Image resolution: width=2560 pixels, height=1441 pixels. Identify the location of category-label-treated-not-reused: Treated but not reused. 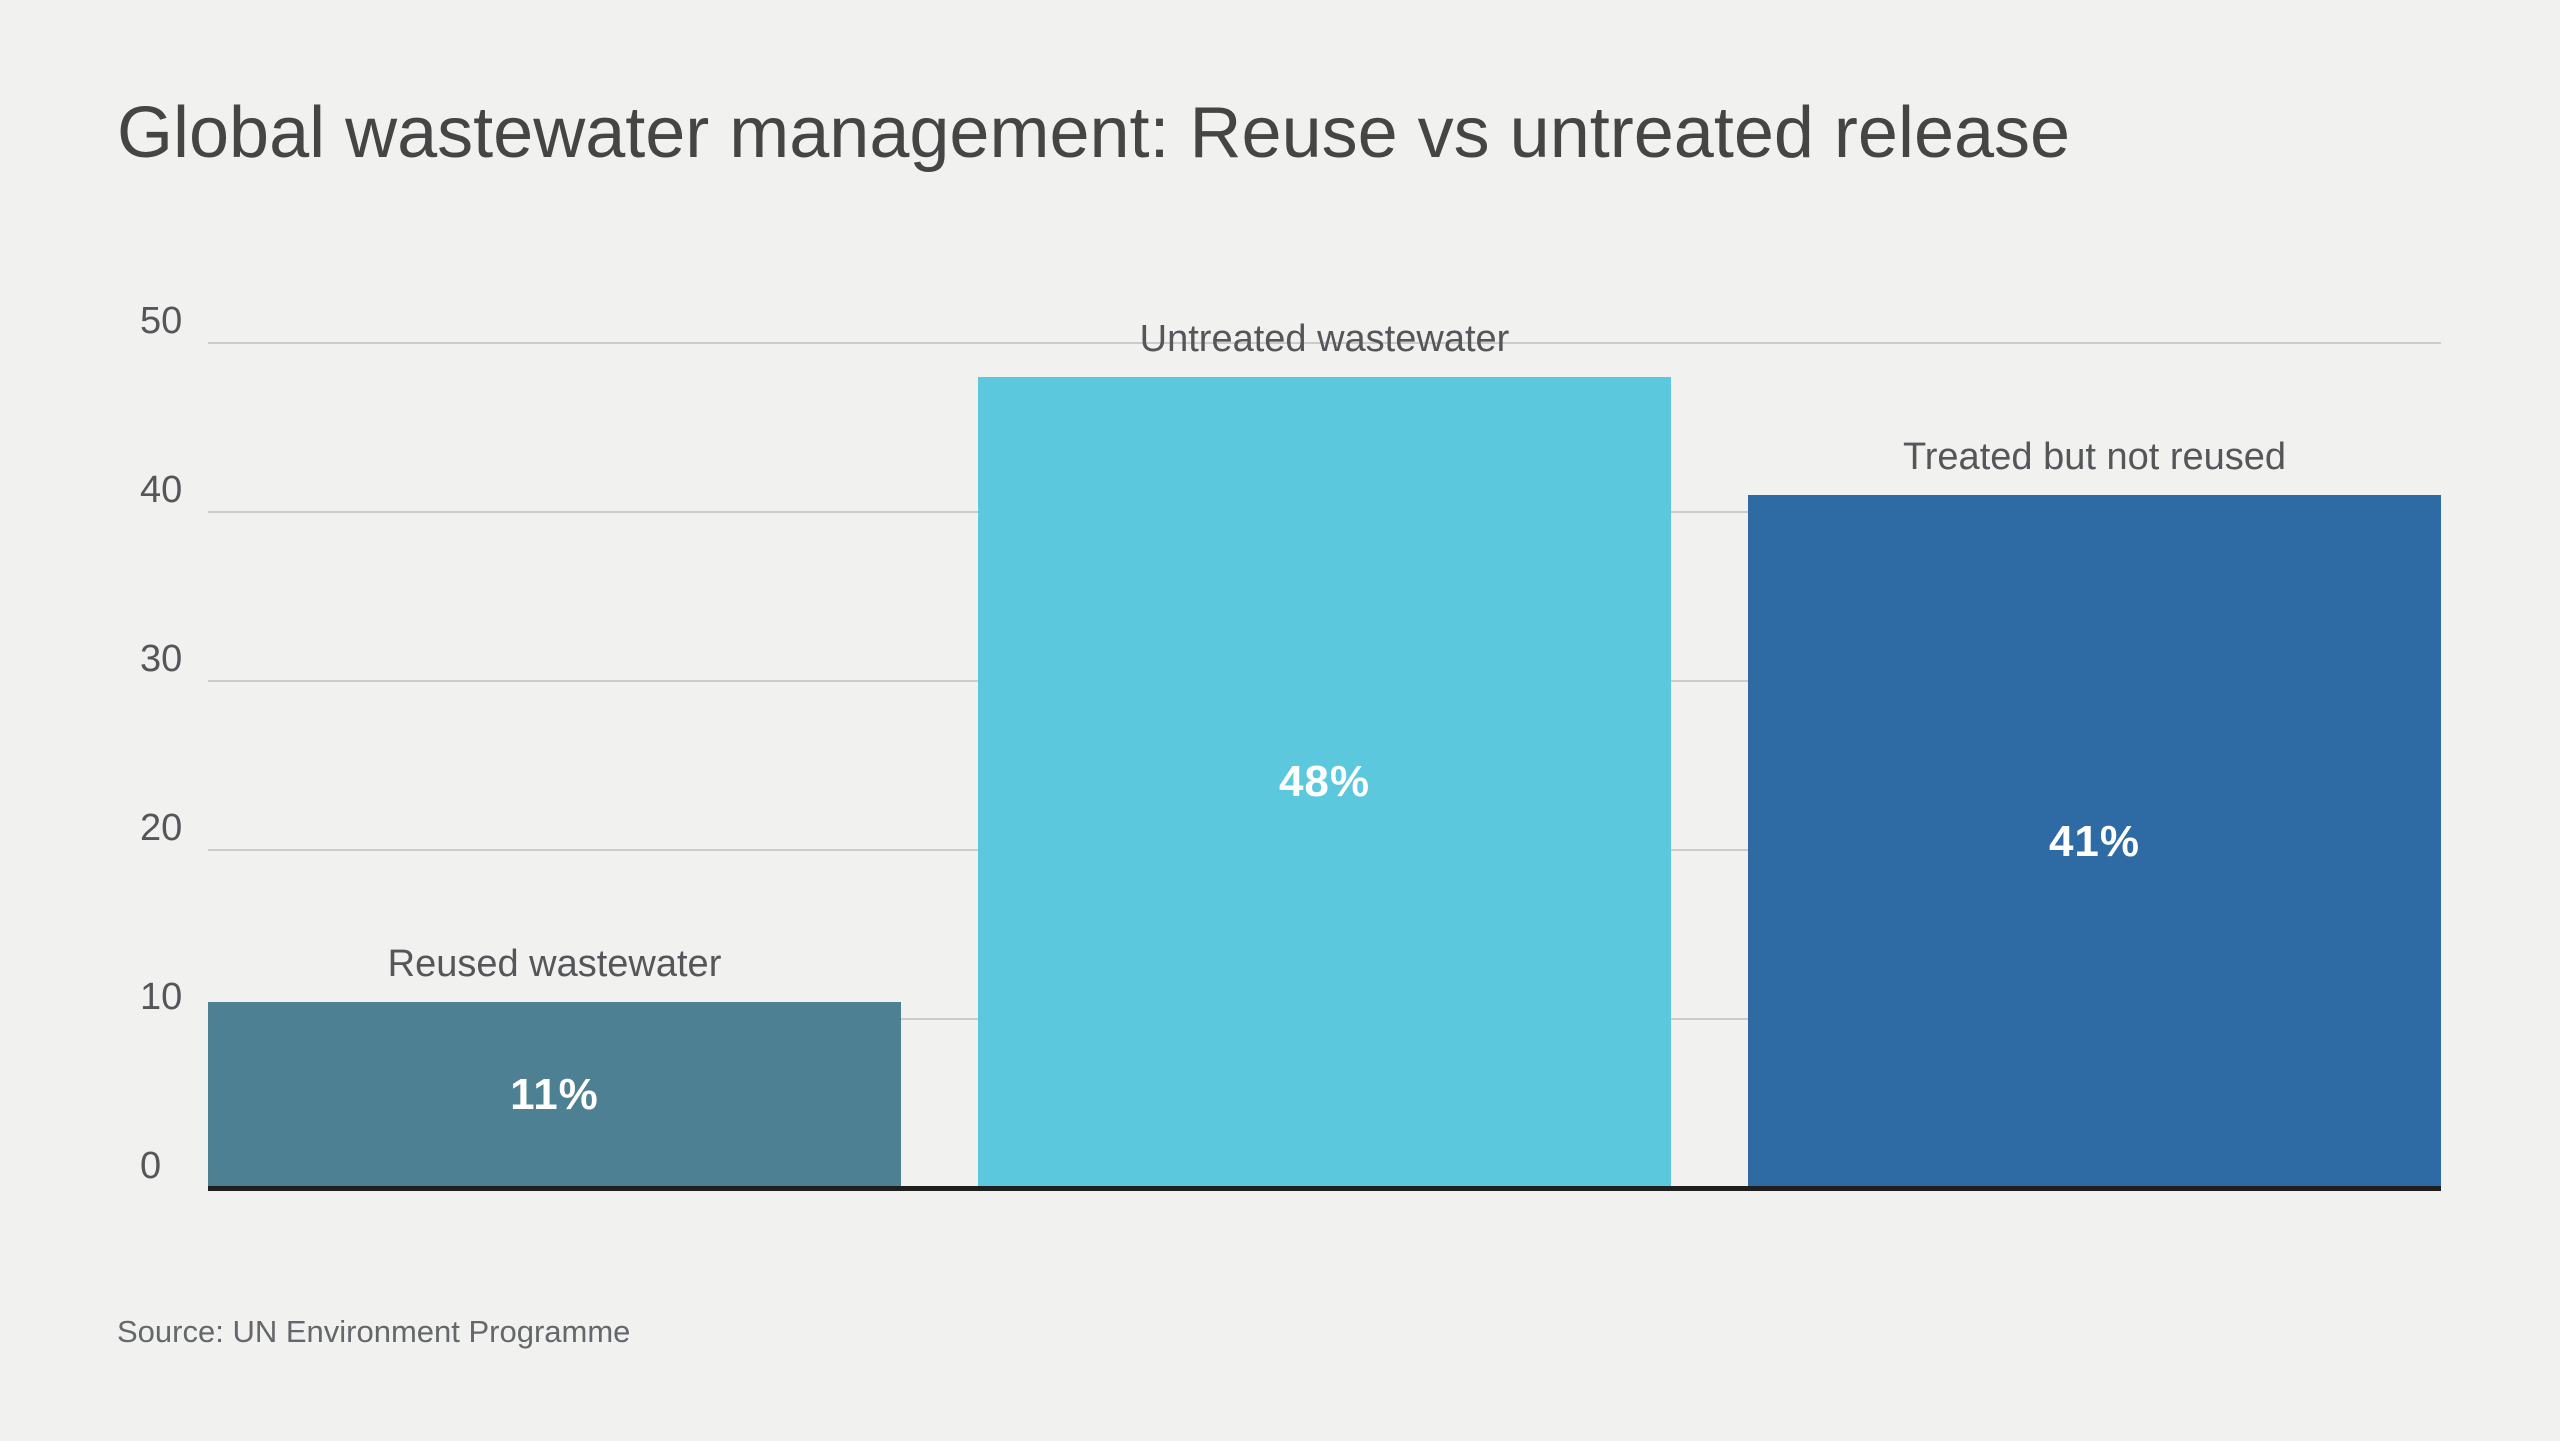
(2094, 457).